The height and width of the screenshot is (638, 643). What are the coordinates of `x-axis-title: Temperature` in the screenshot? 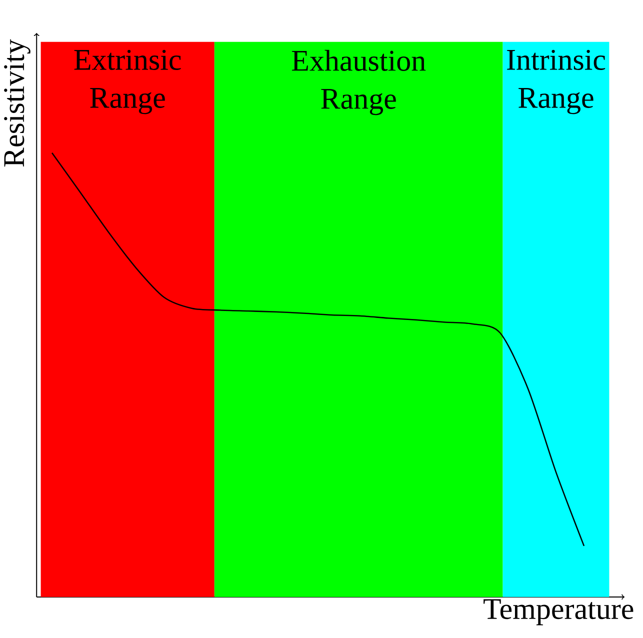 It's located at (559, 612).